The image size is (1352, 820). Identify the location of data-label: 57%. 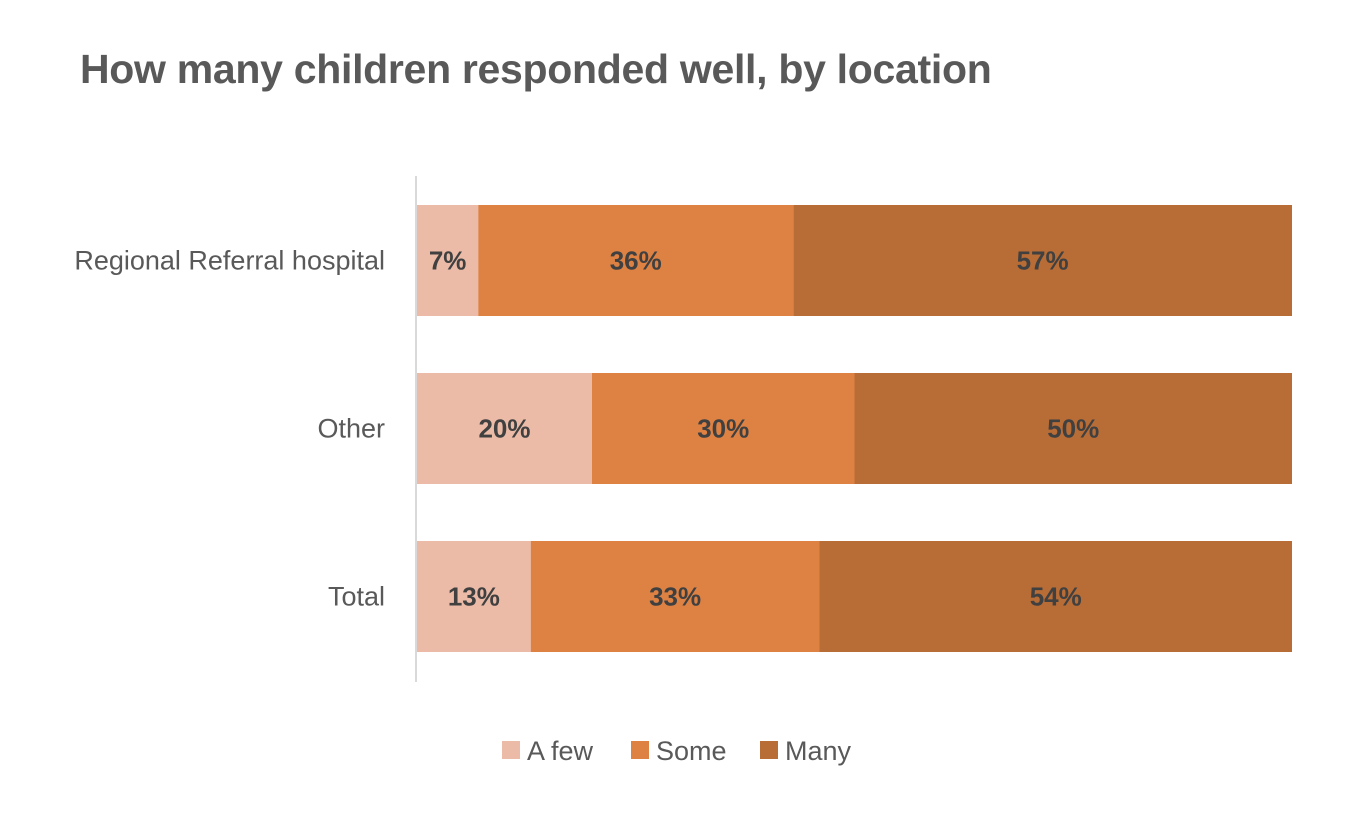
(1043, 261).